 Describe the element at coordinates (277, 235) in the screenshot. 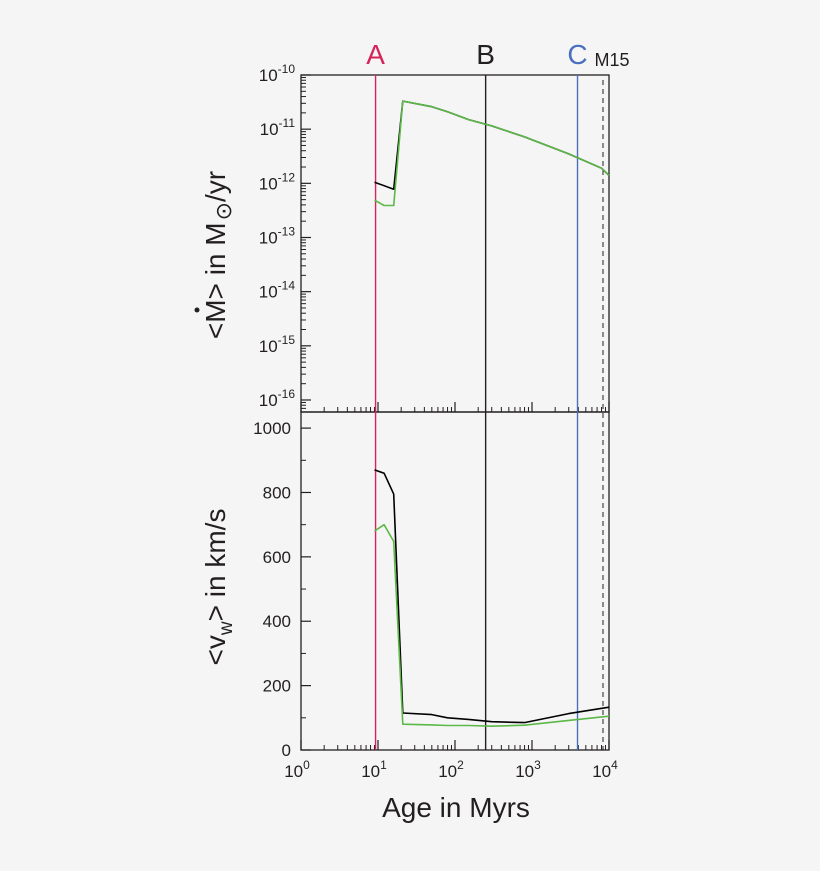

I see `top-y-tick-label: 10-13` at that location.